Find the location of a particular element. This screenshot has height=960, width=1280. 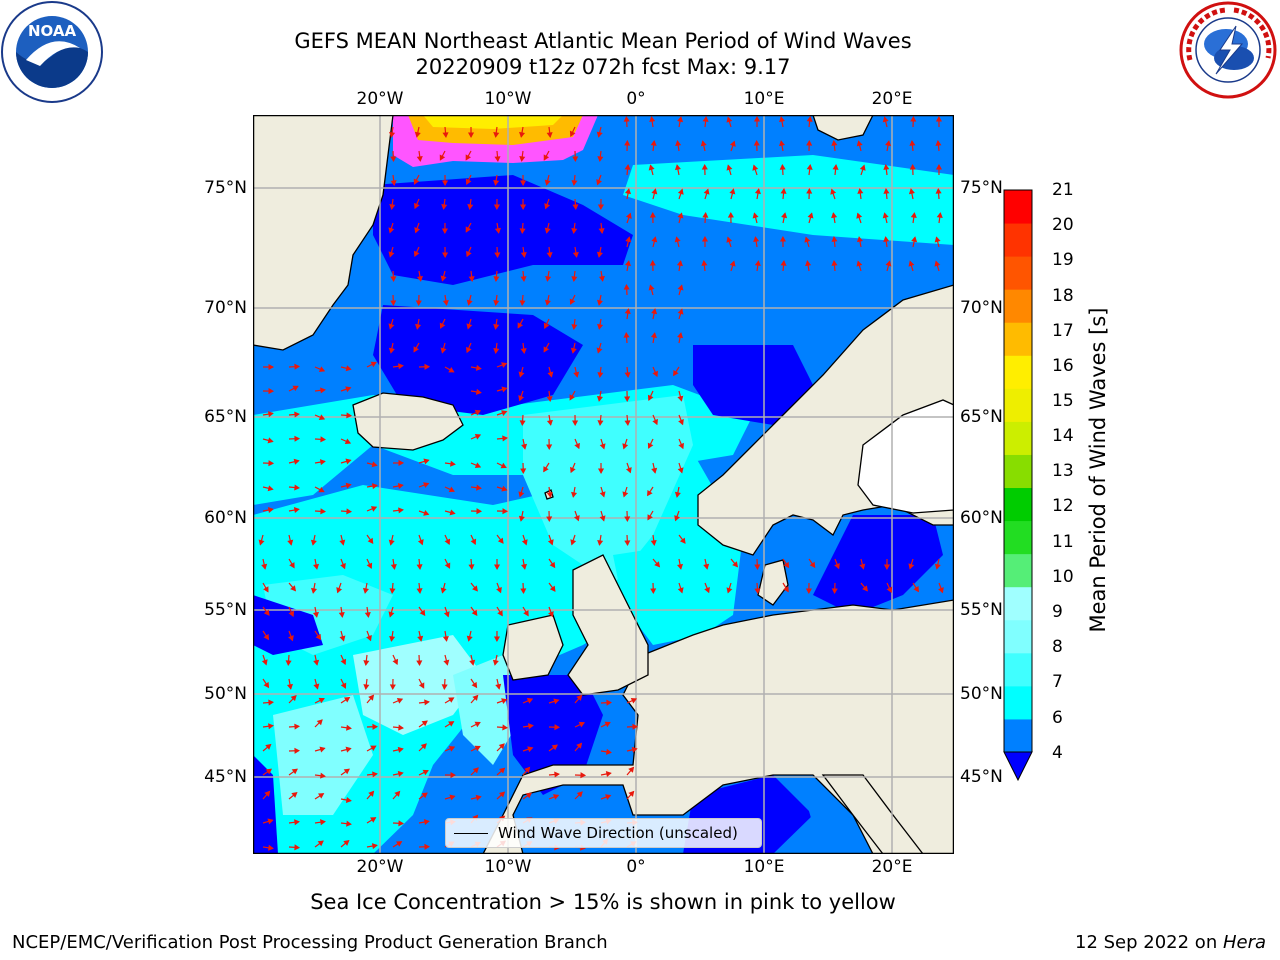

colorbar-tick: 8 is located at coordinates (1057, 647).